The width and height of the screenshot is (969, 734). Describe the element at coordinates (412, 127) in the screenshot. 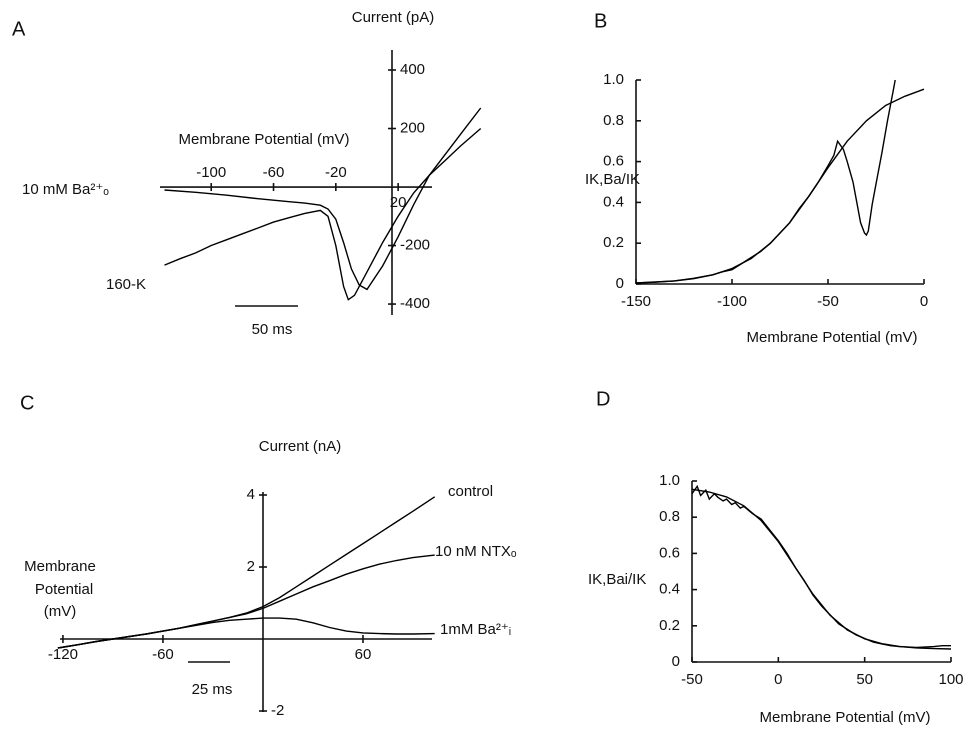

I see `y-tick-label: 200` at that location.